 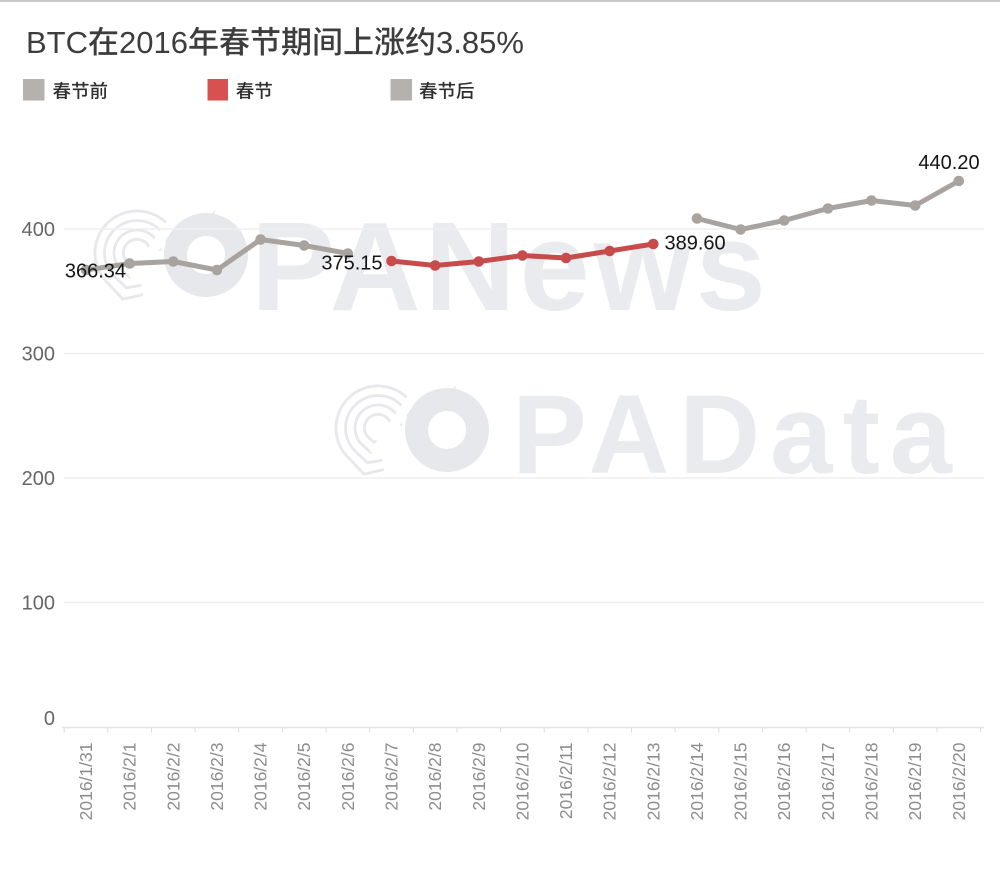 What do you see at coordinates (522, 781) in the screenshot?
I see `svg-text: 2016/2/10` at bounding box center [522, 781].